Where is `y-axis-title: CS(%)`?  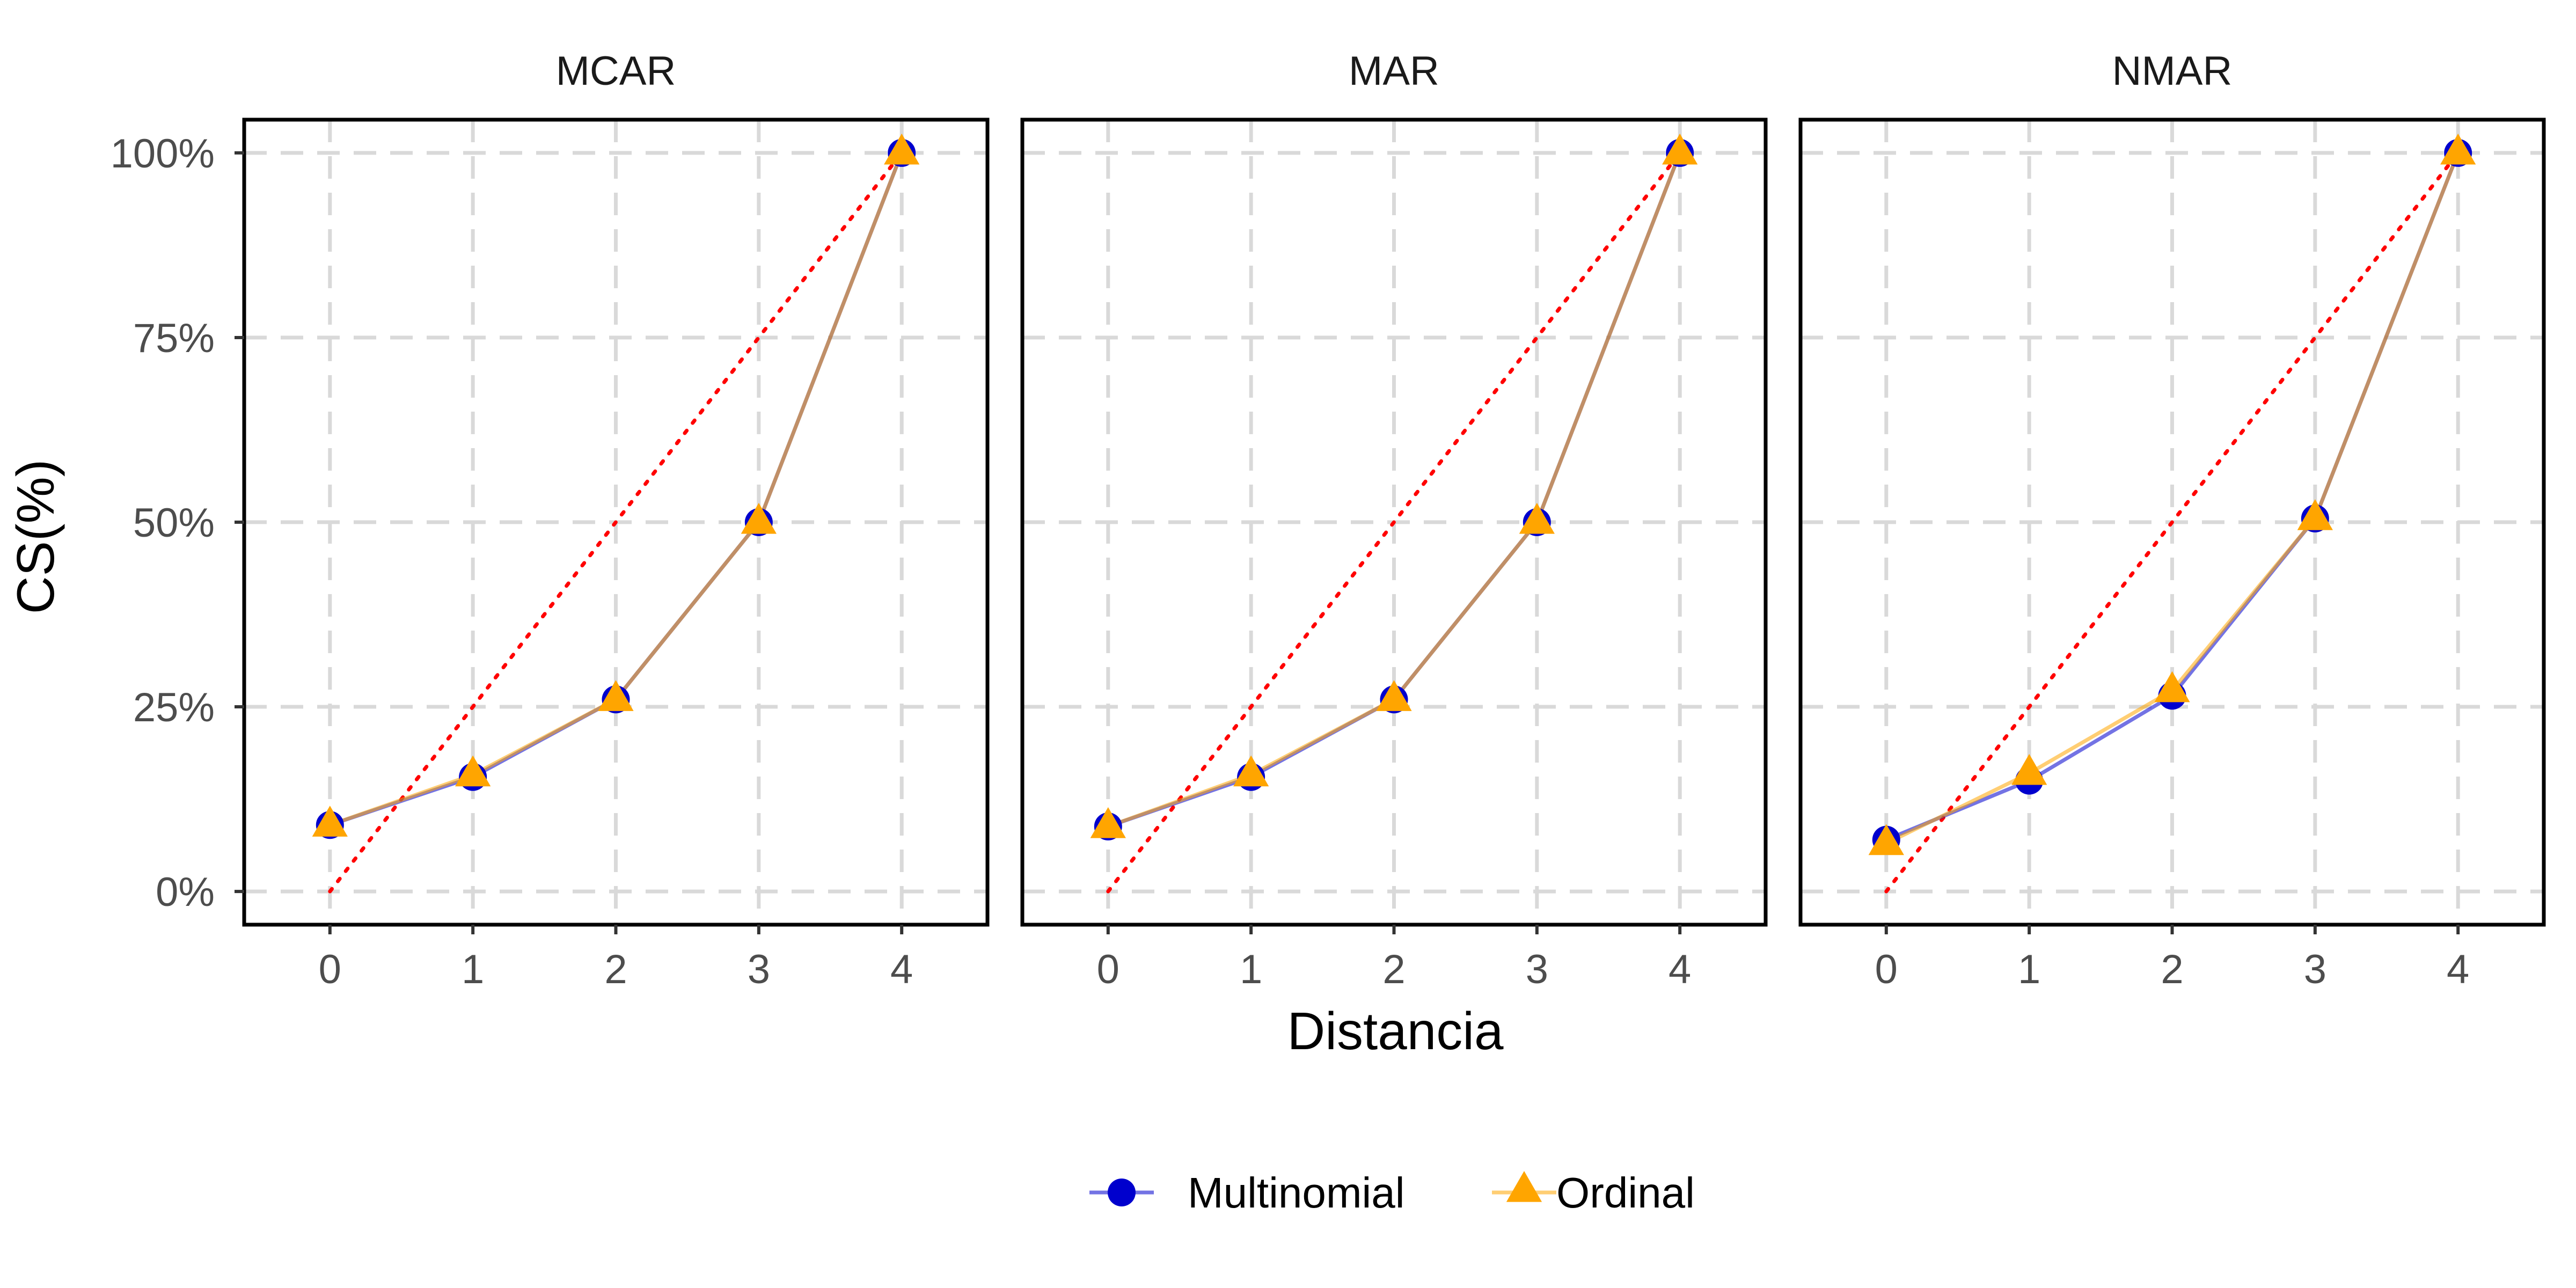
y-axis-title: CS(%) is located at coordinates (35, 536).